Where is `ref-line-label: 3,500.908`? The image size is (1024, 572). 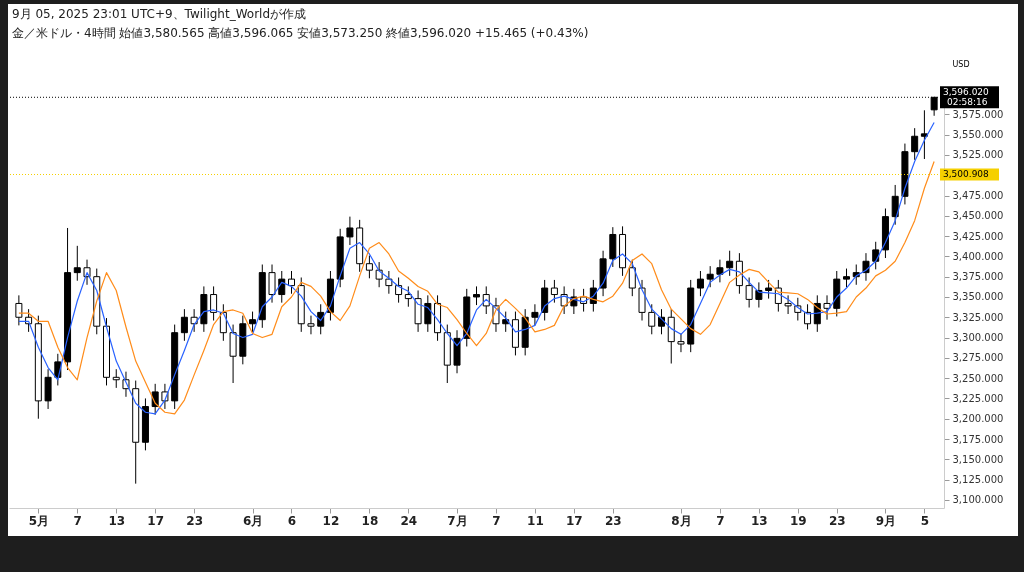
ref-line-label: 3,500.908 is located at coordinates (966, 174).